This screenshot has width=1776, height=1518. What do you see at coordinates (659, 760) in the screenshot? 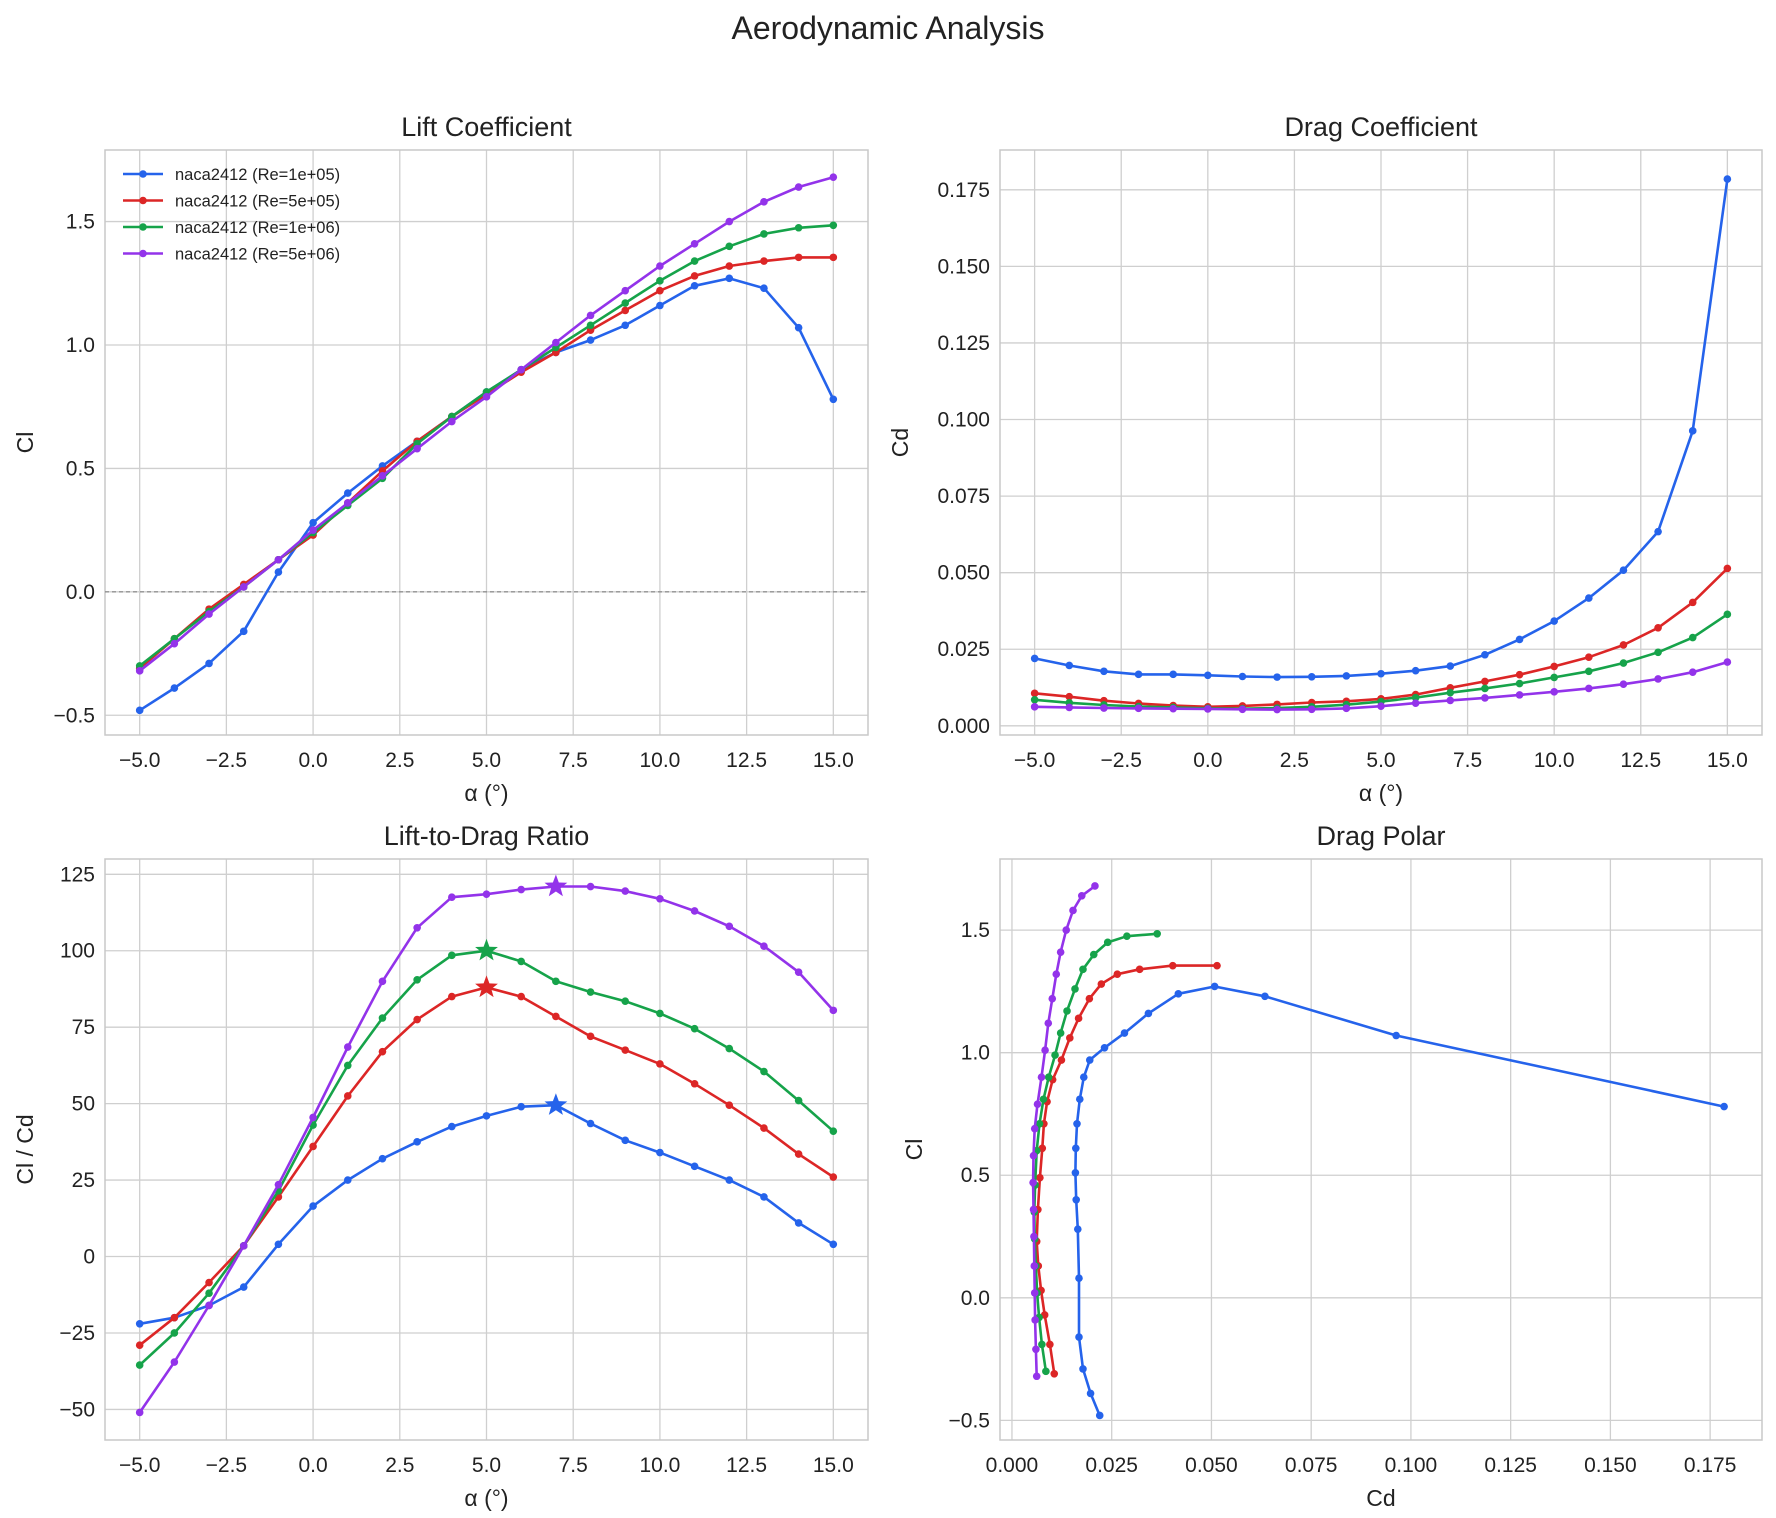
I see `x-tick-label: 10.0` at bounding box center [659, 760].